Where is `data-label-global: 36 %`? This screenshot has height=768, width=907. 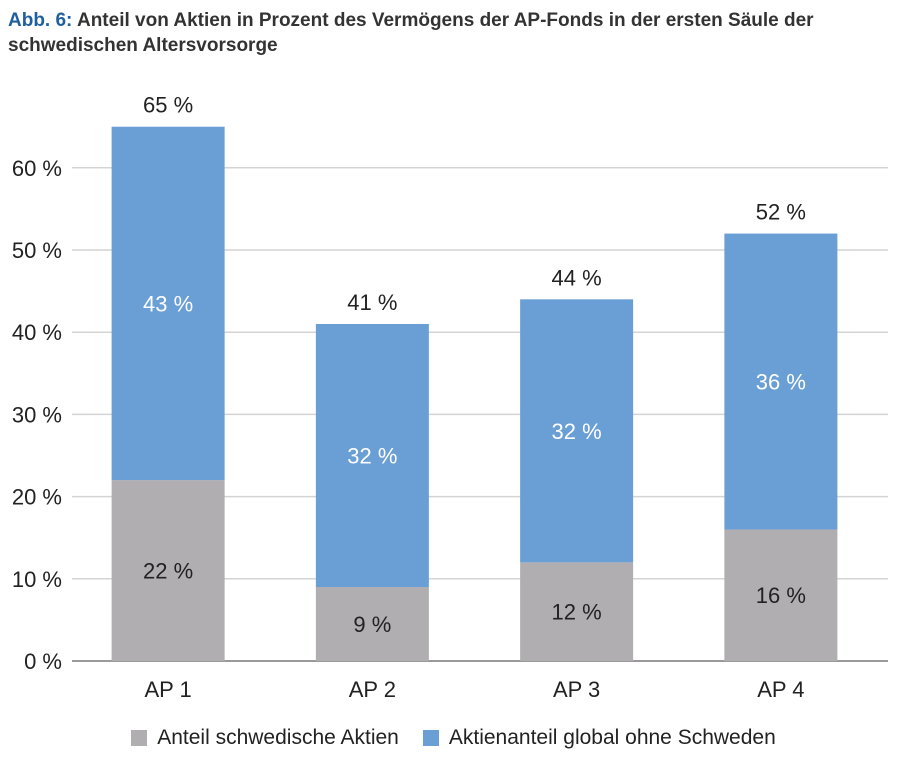 data-label-global: 36 % is located at coordinates (781, 382).